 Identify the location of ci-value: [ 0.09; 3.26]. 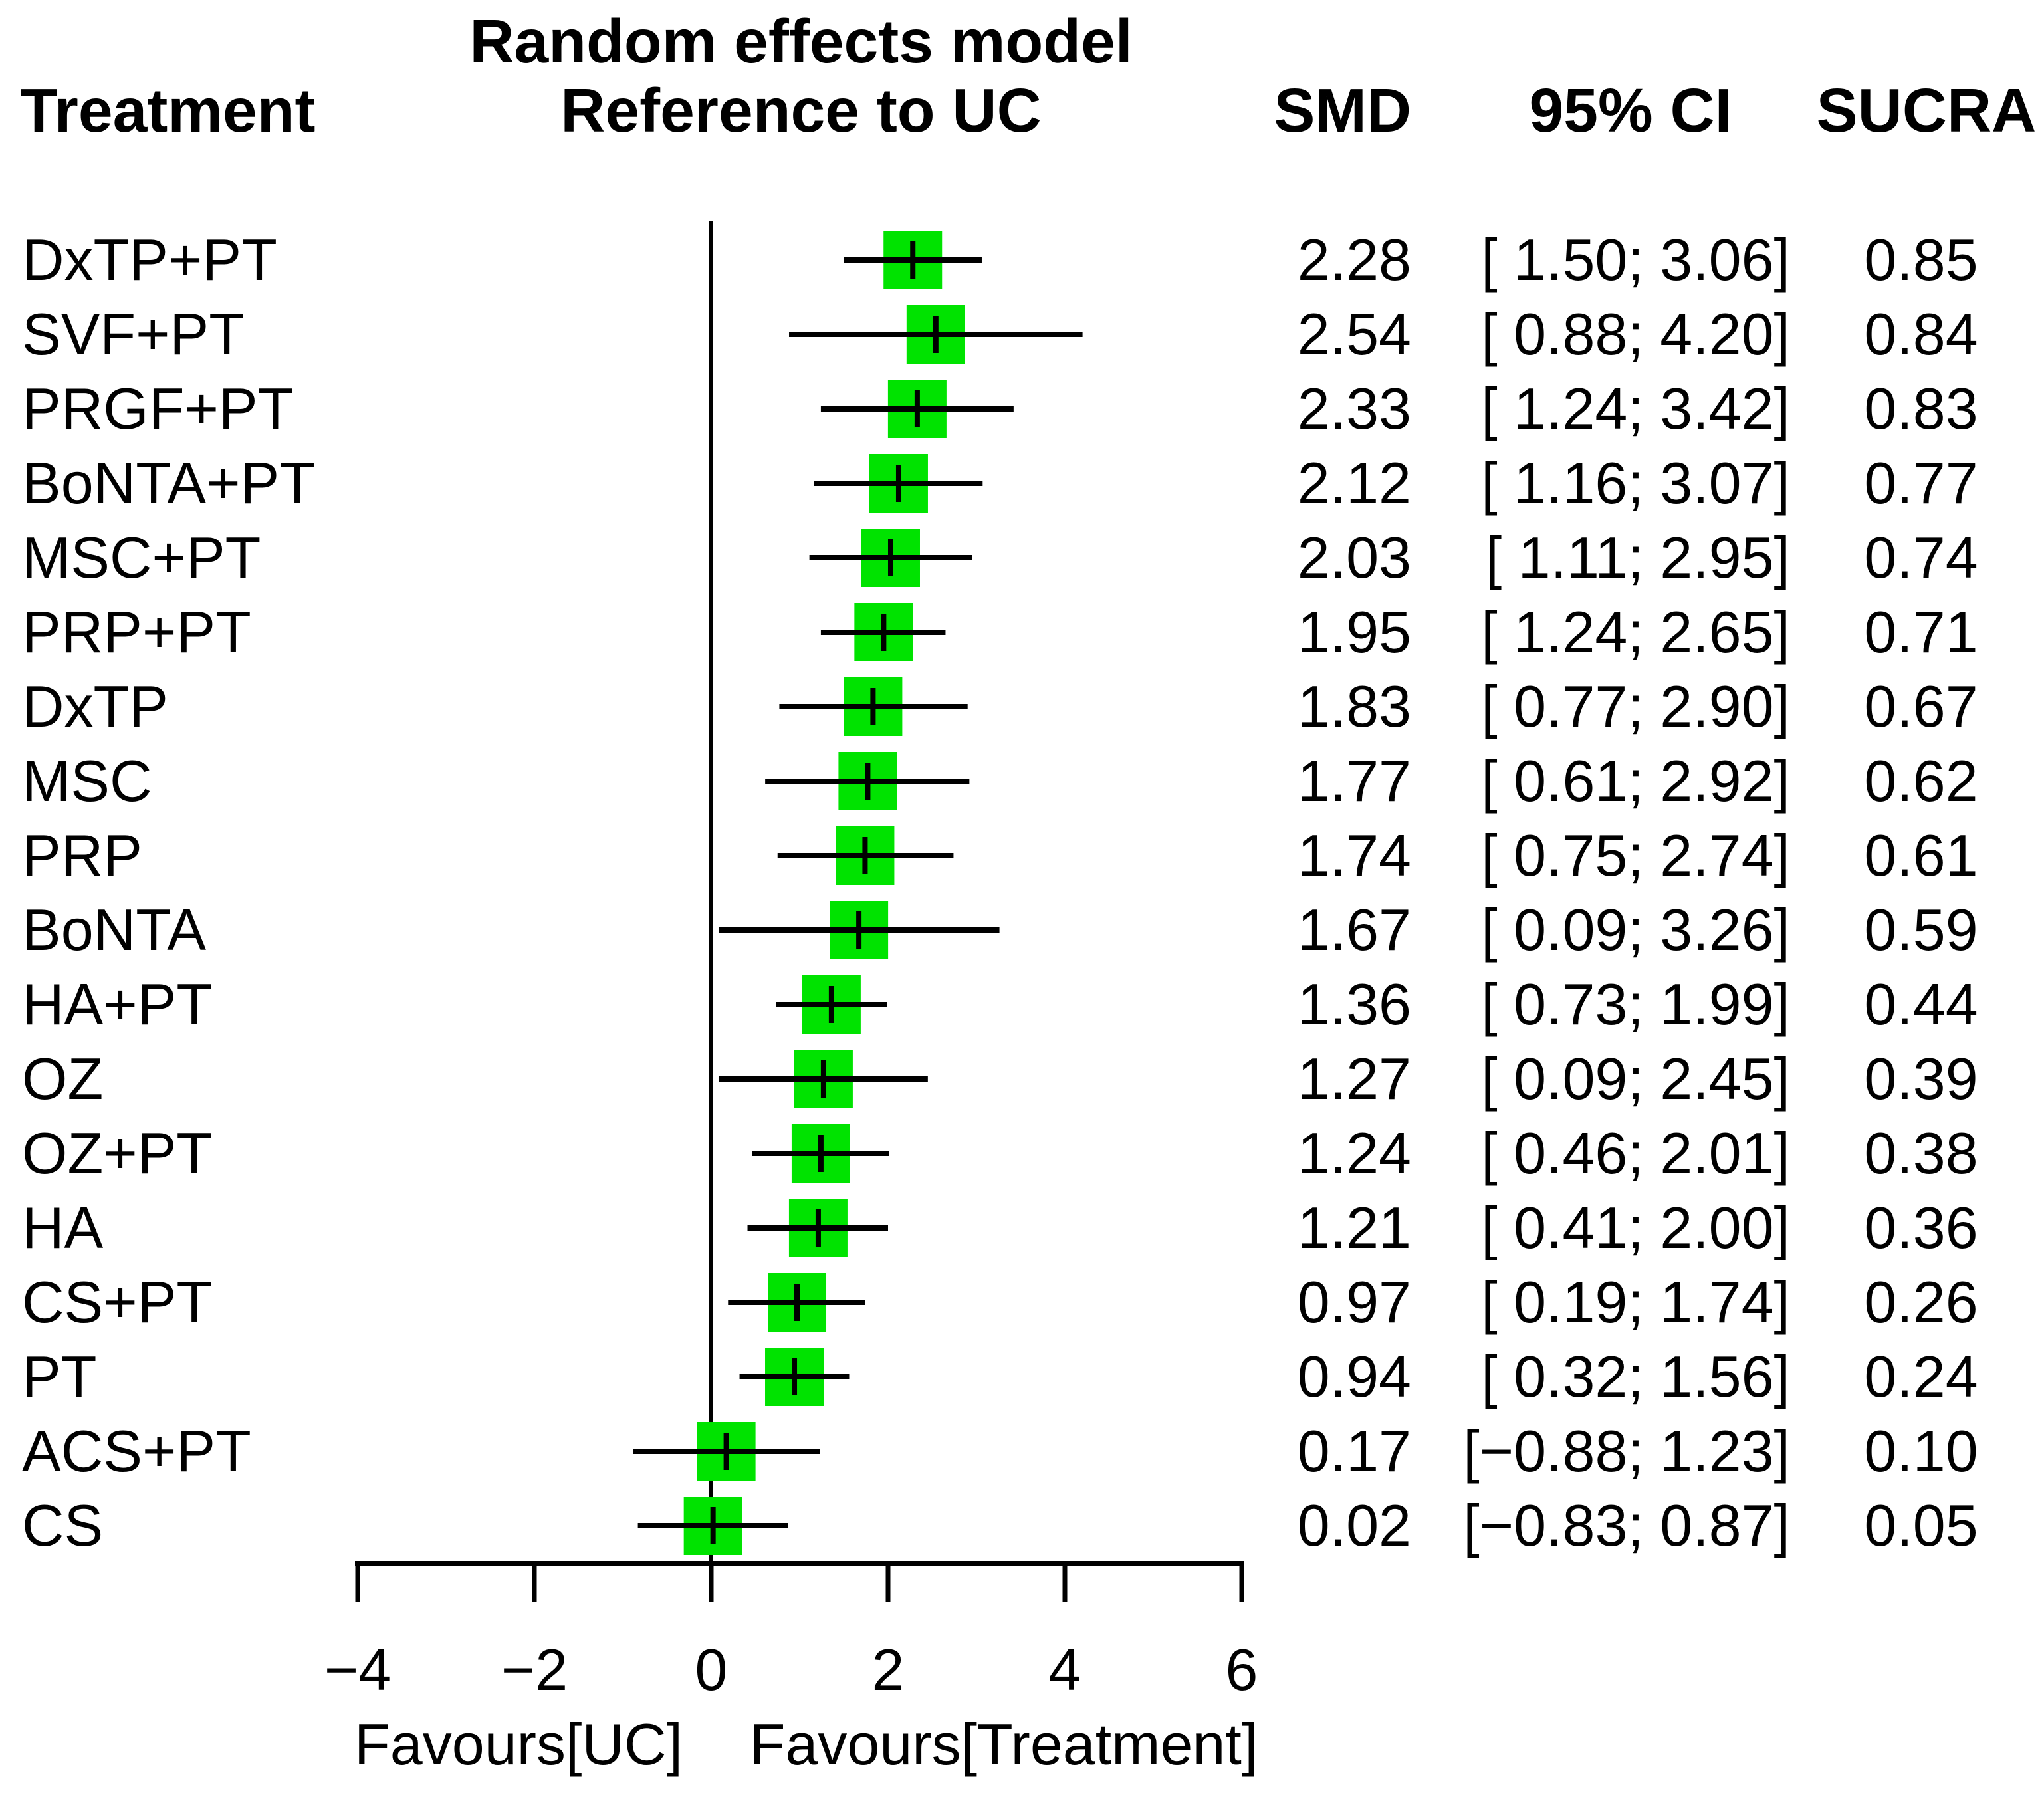
(1635, 930).